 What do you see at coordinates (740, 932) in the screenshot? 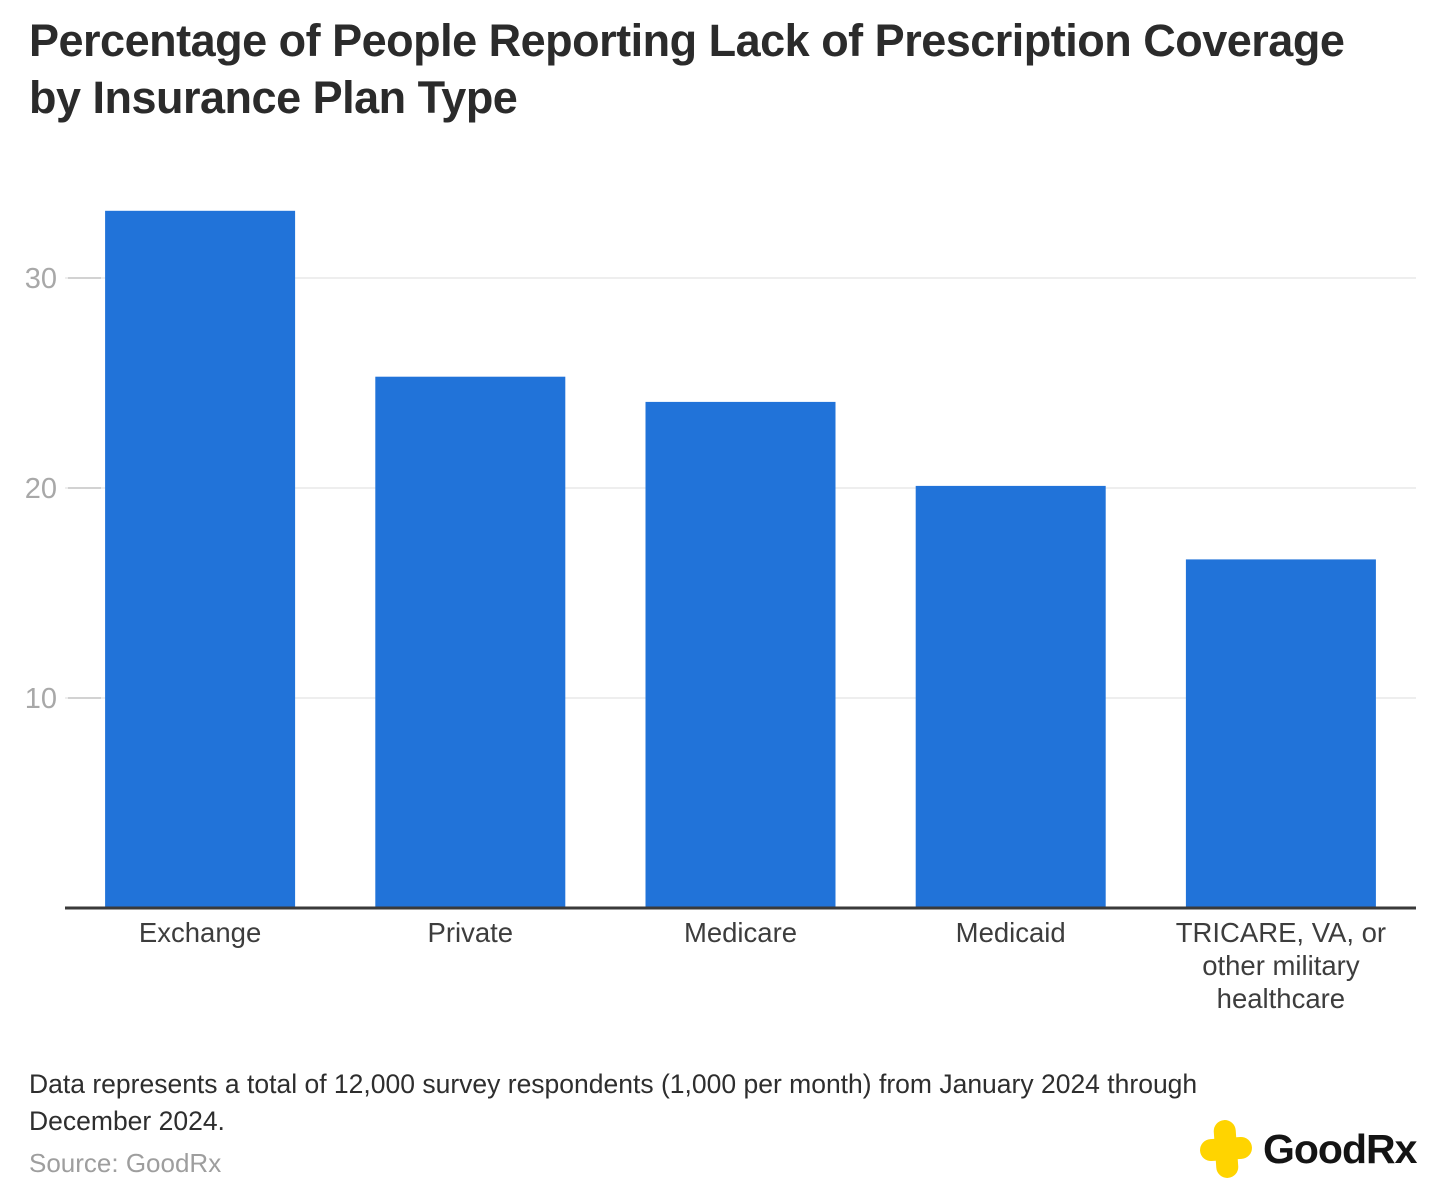
I see `x-category-label: Medicare` at bounding box center [740, 932].